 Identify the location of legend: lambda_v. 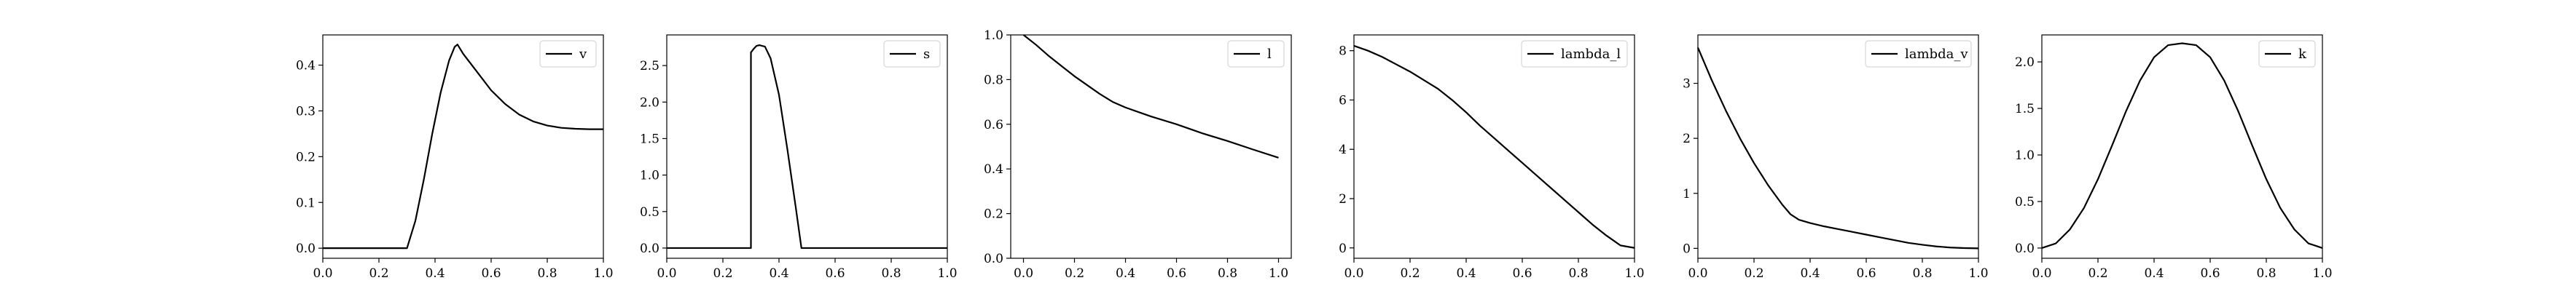
(1918, 54).